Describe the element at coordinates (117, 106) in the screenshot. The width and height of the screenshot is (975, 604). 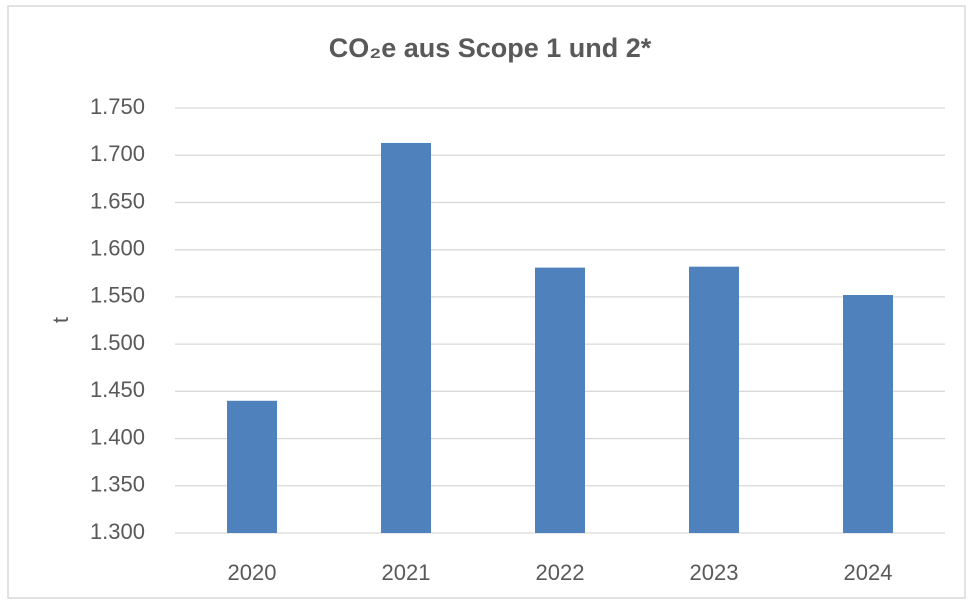
I see `y-tick-label: 1.750` at that location.